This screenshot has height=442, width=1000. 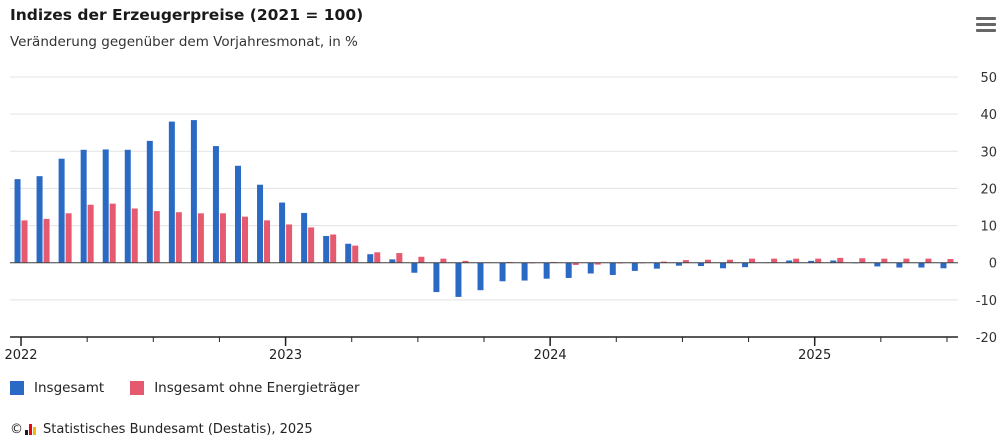 What do you see at coordinates (986, 338) in the screenshot?
I see `y-tick-label: -20` at bounding box center [986, 338].